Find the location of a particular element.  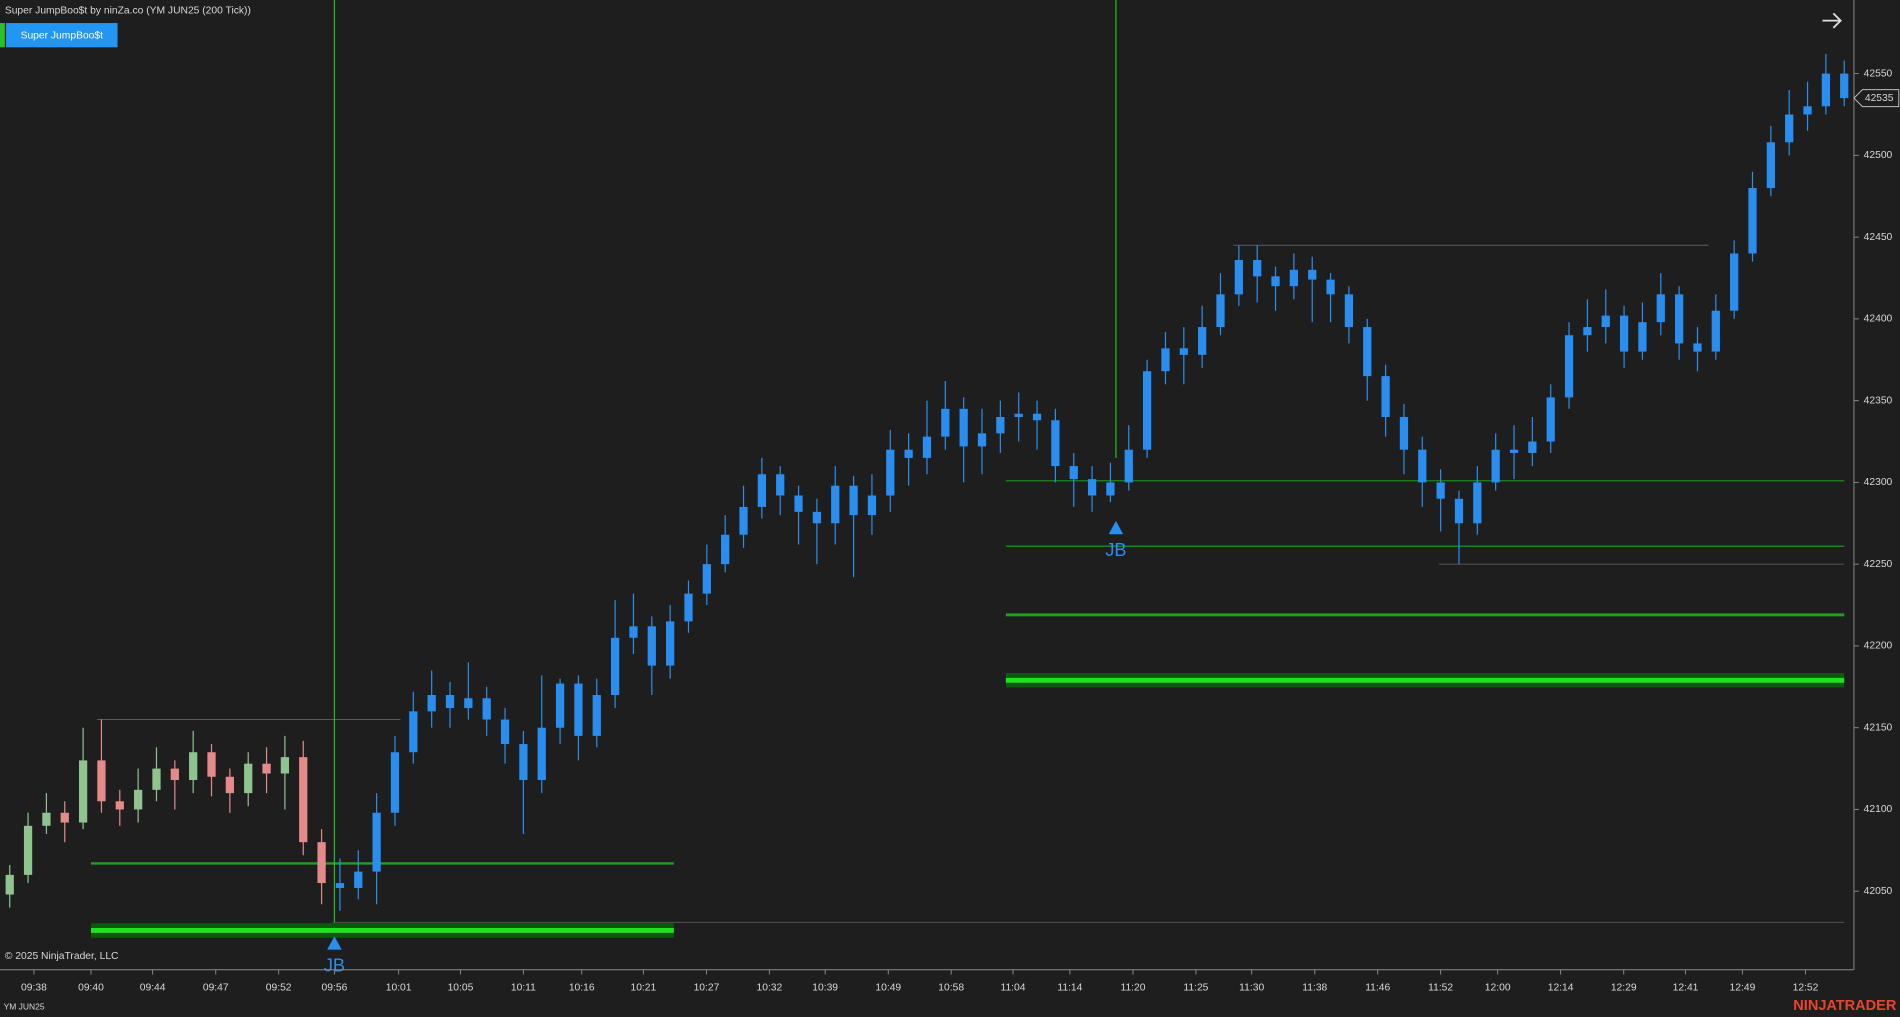

y-tick-label: 42500 is located at coordinates (1878, 155).